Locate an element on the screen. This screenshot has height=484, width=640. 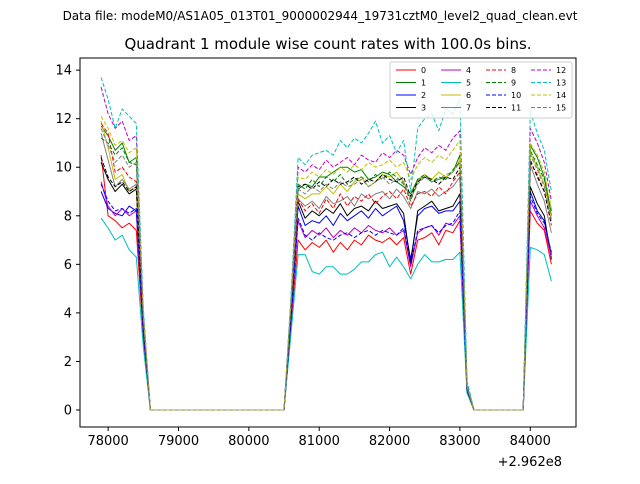
x-tick-label: 80000 is located at coordinates (248, 441).